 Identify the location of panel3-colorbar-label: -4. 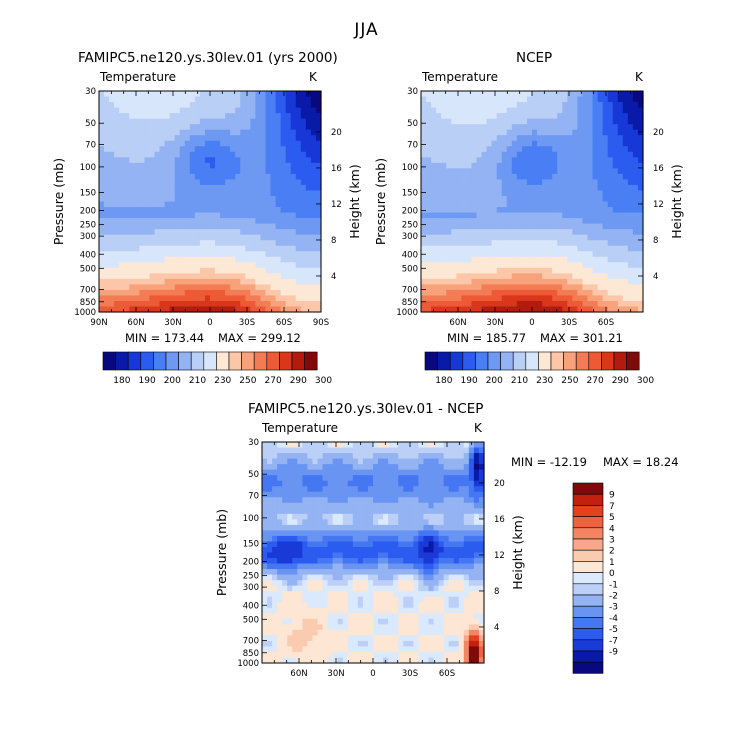
(613, 619).